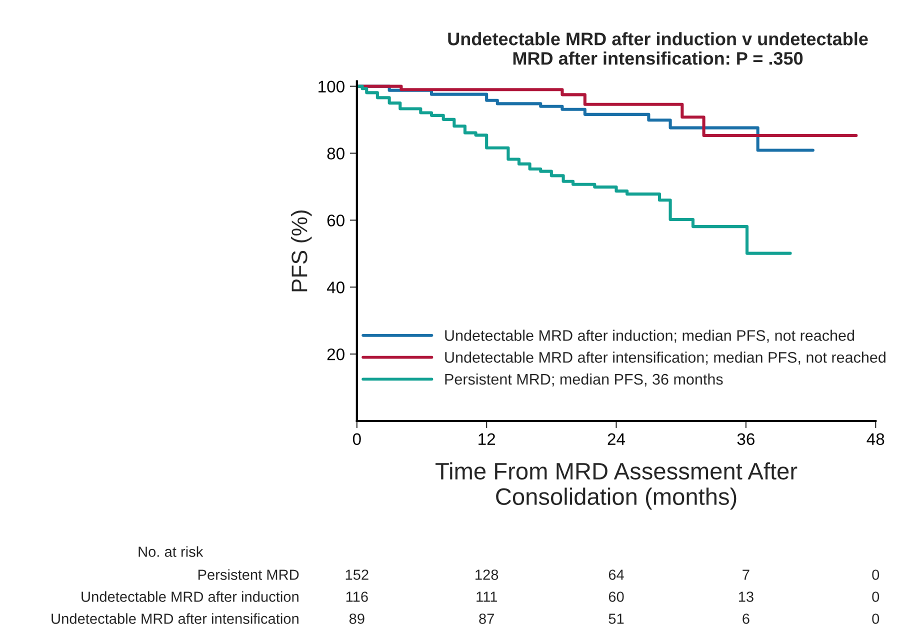 The image size is (899, 635). What do you see at coordinates (335, 154) in the screenshot?
I see `y-tick-label: 80` at bounding box center [335, 154].